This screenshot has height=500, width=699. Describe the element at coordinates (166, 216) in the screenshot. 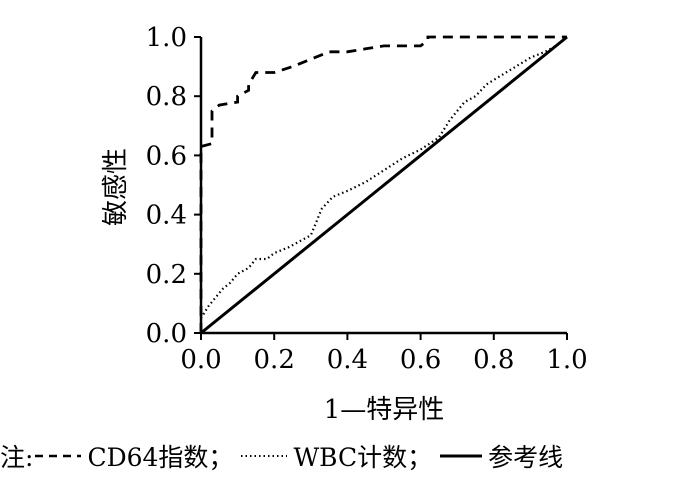

I see `y-tick-label: 0.4` at that location.